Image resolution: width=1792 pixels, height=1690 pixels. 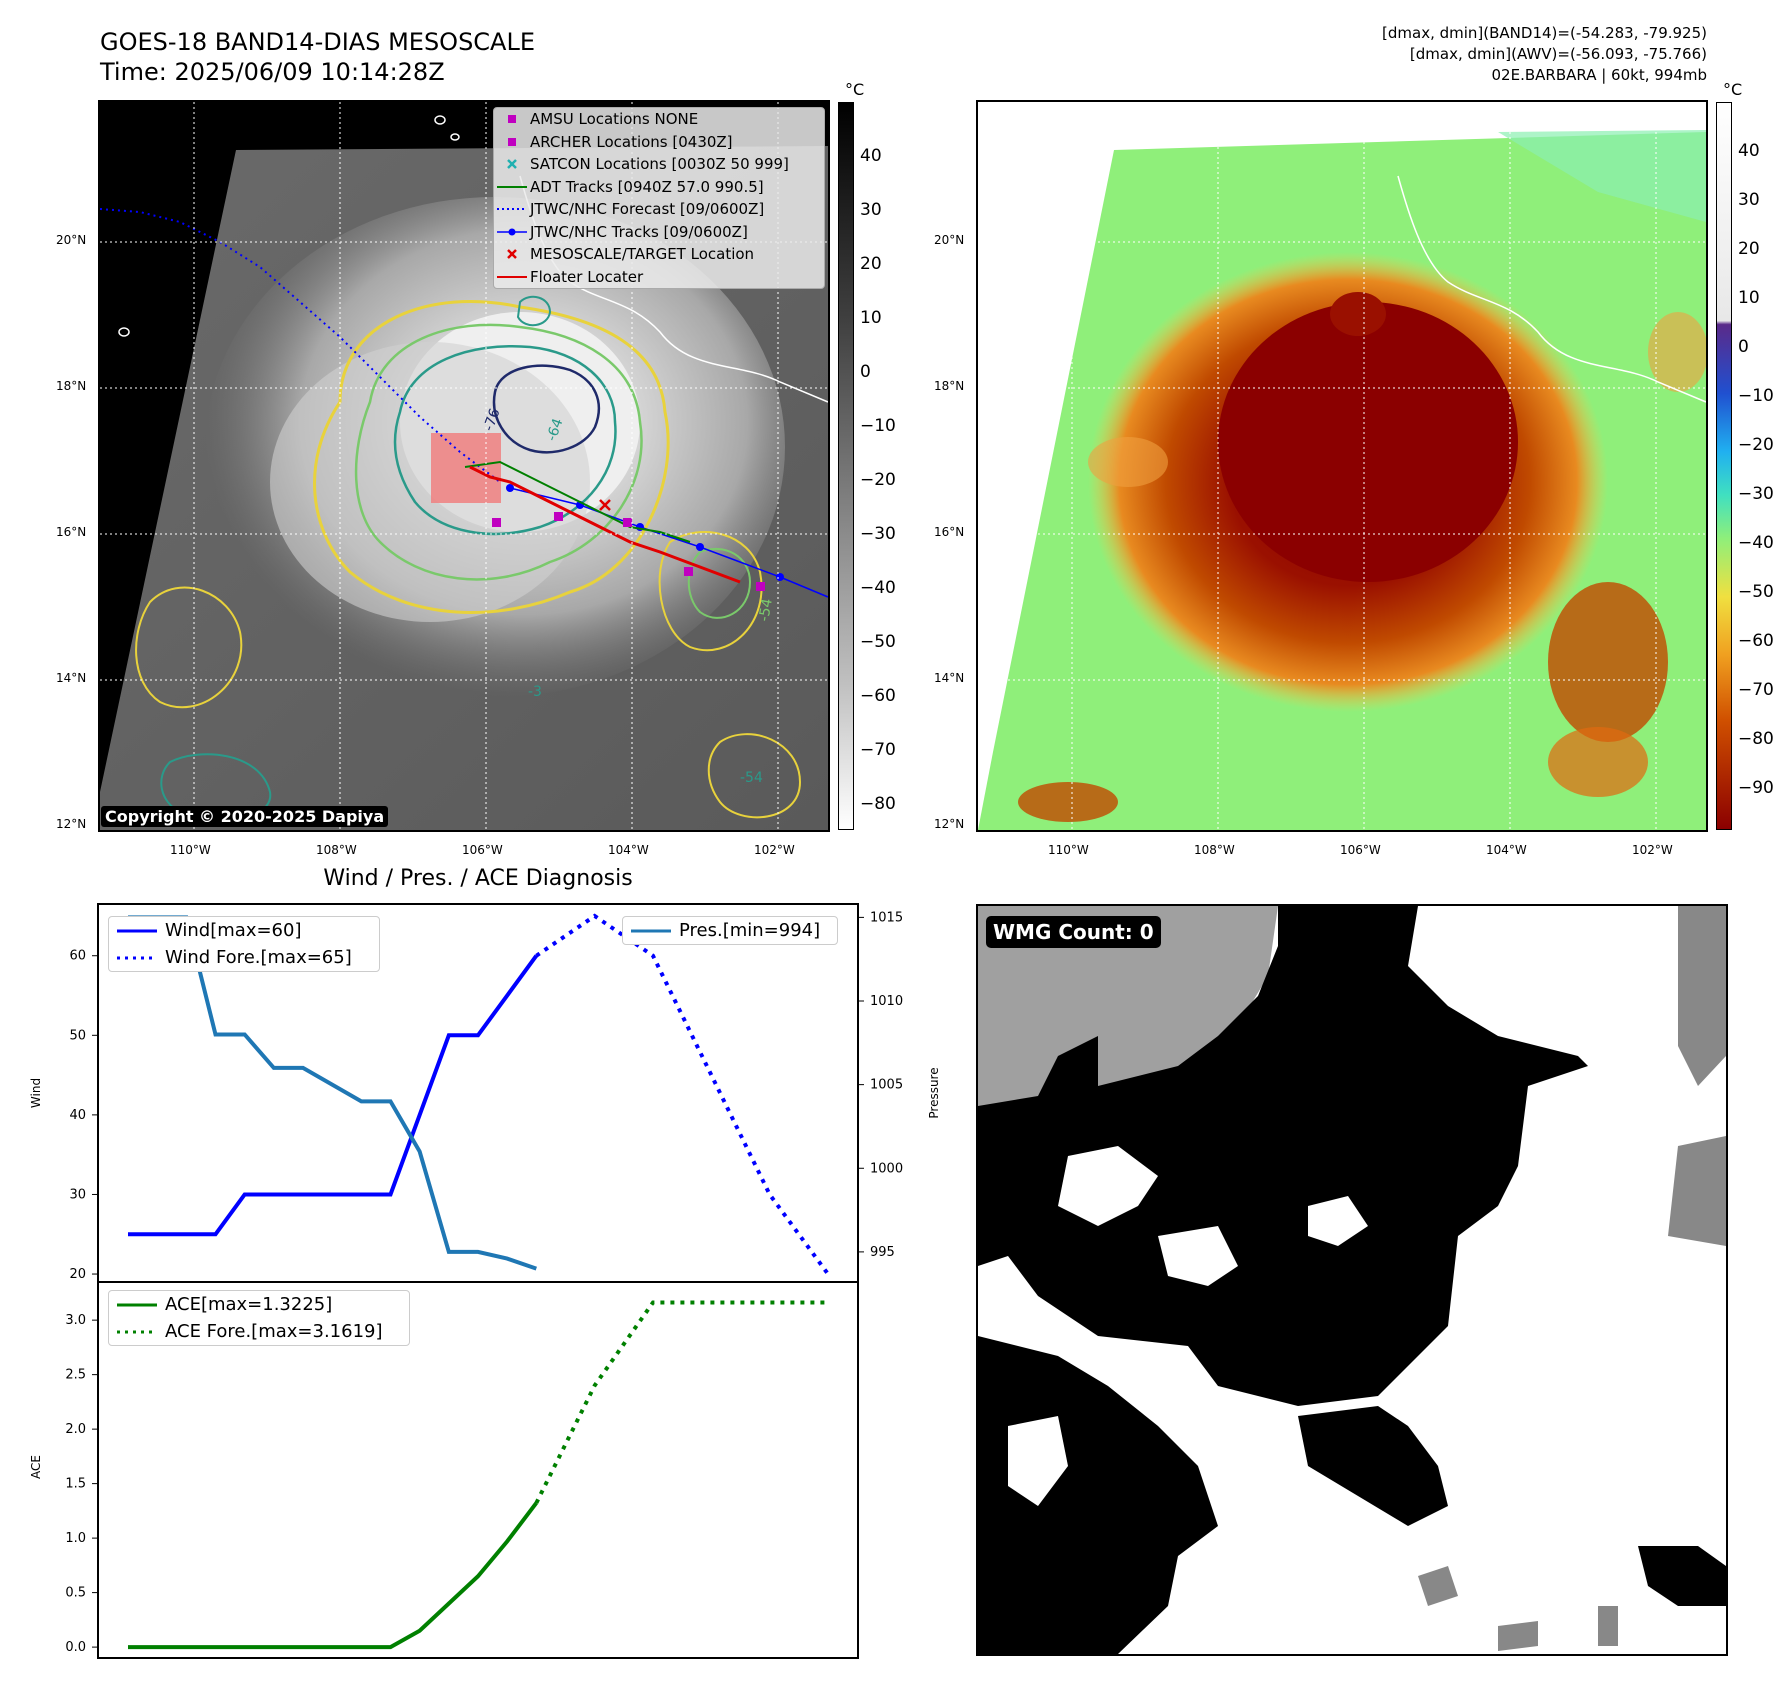 What do you see at coordinates (333, 1095) in the screenshot?
I see `series-line-wind` at bounding box center [333, 1095].